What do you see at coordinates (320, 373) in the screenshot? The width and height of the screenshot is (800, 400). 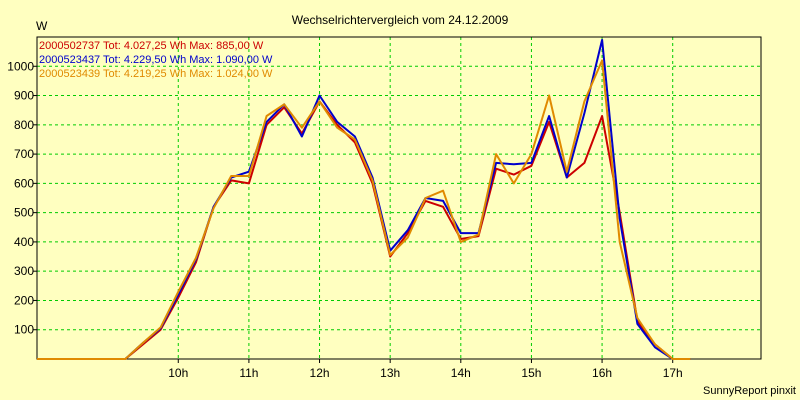 I see `x-tick-label-2: 12h` at bounding box center [320, 373].